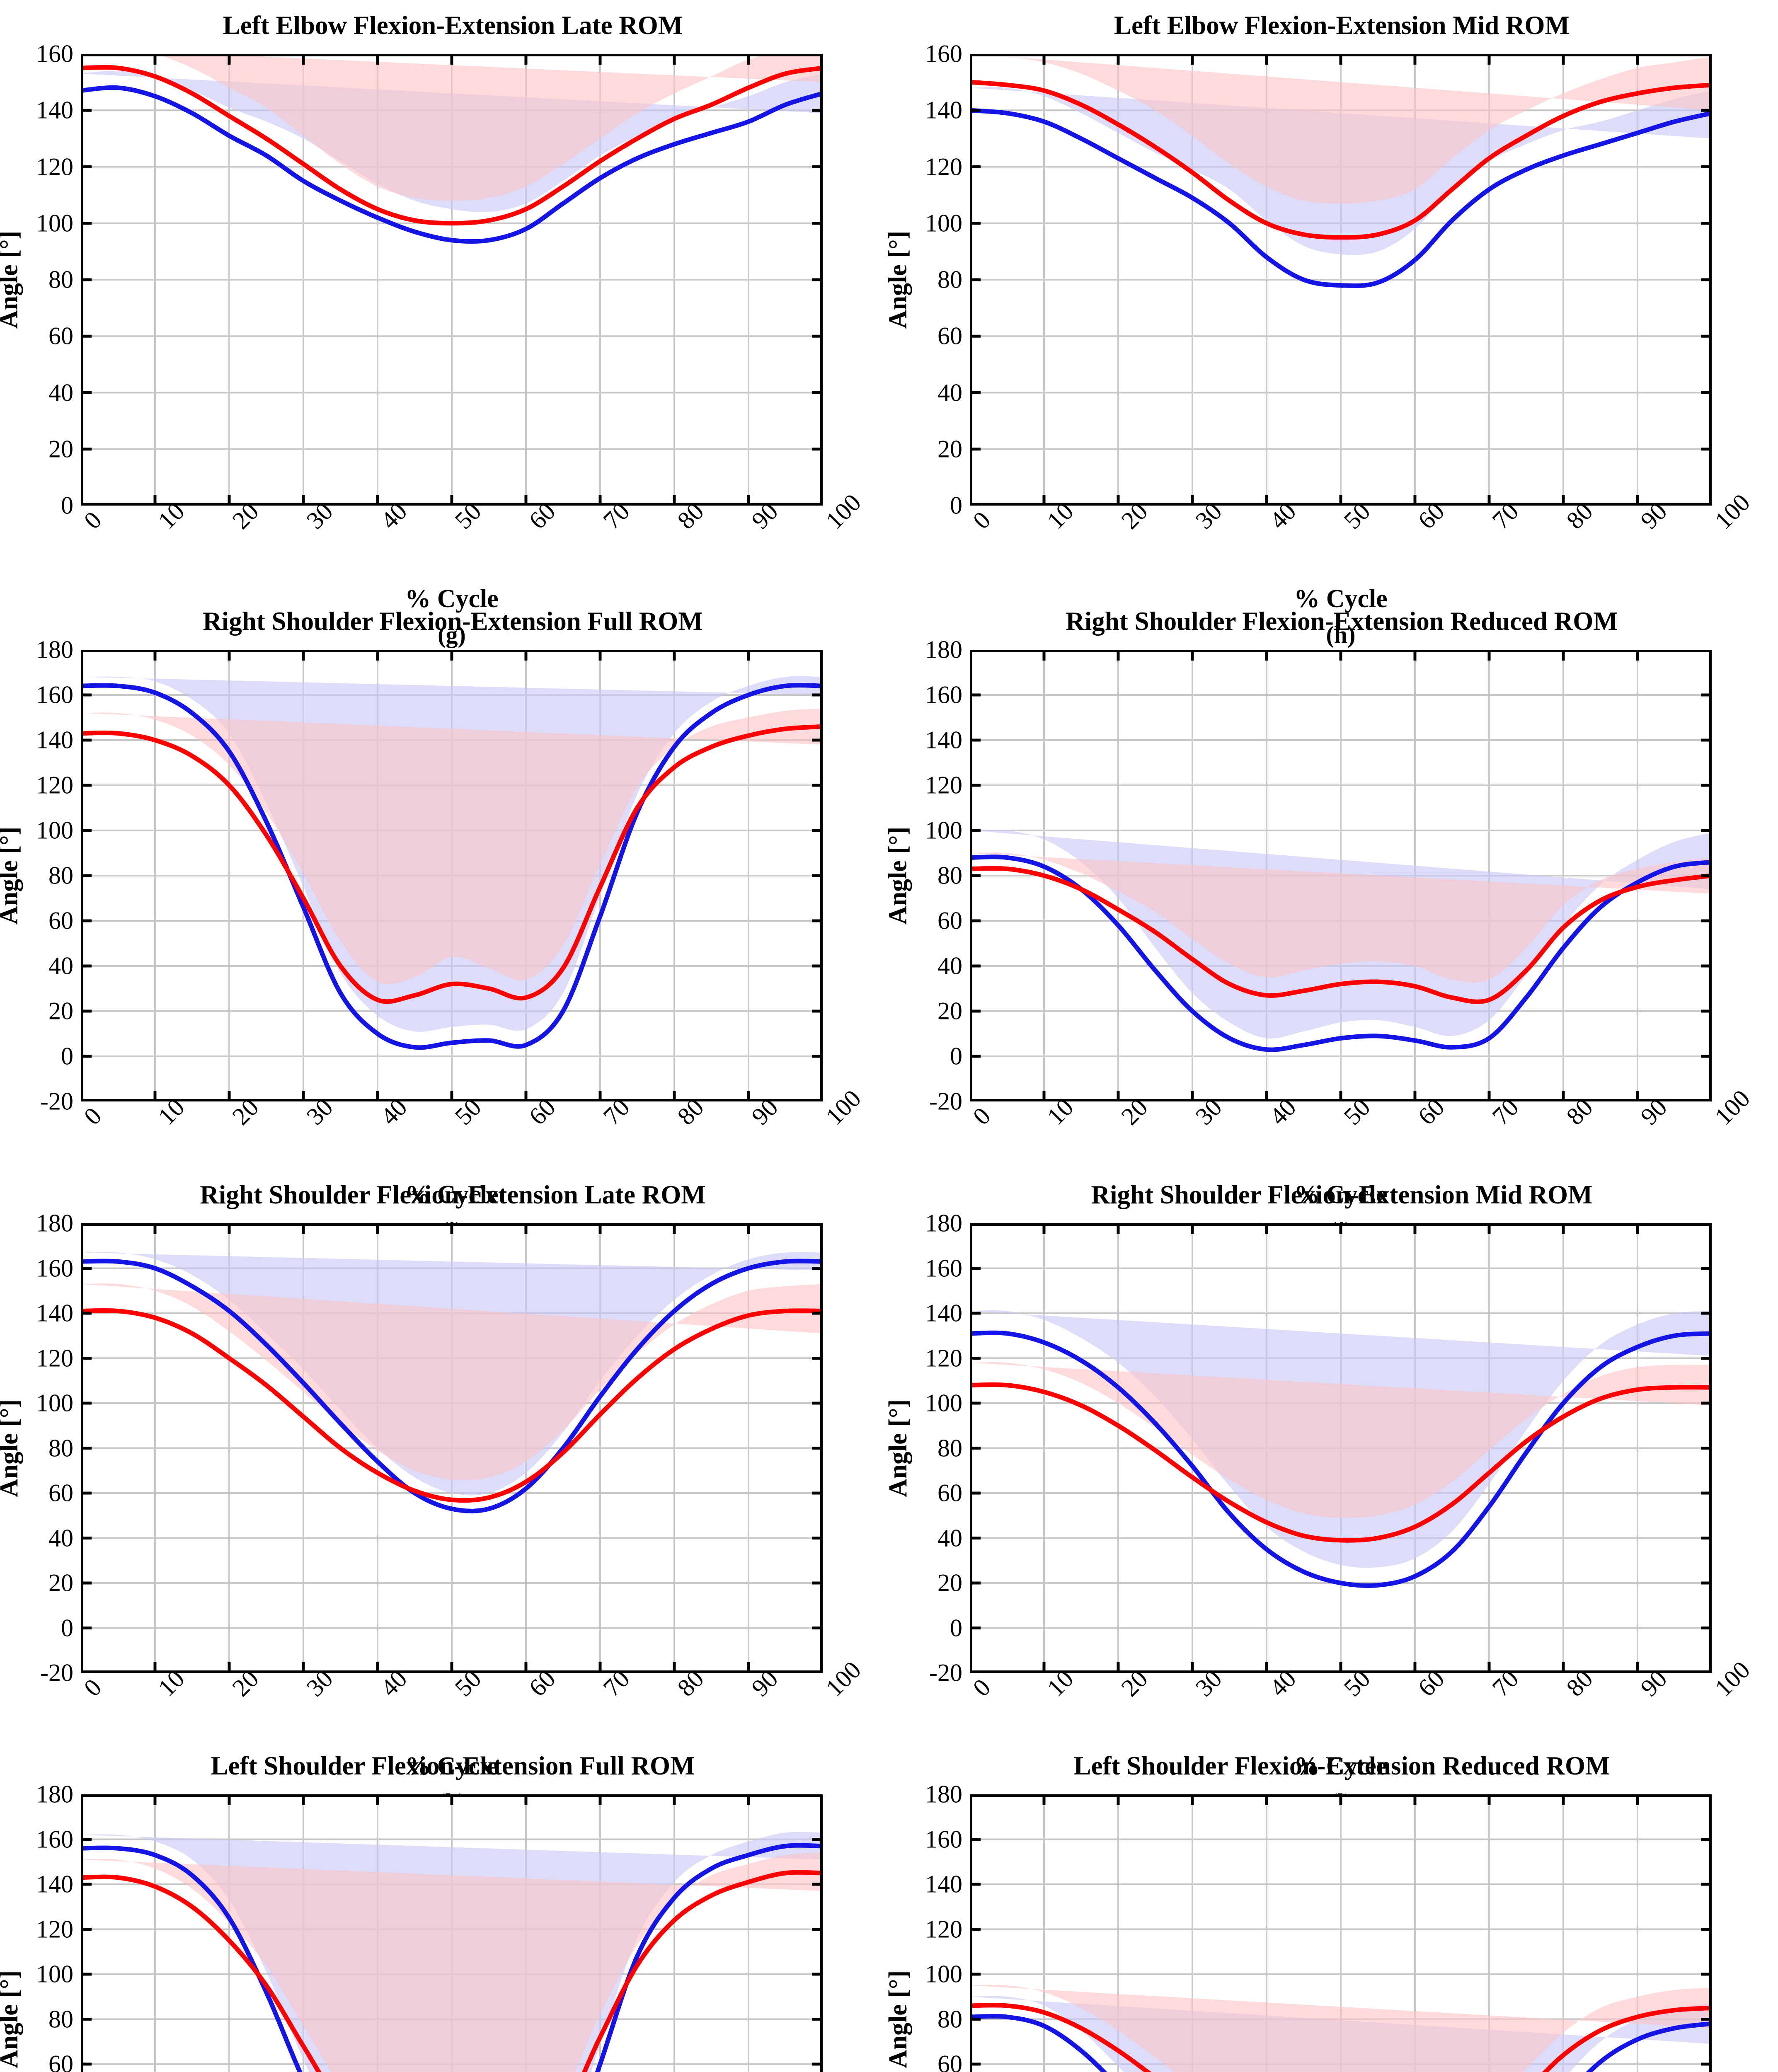  What do you see at coordinates (453, 25) in the screenshot?
I see `chart-title: Left Elbow Flexion-Extension Late ROM` at bounding box center [453, 25].